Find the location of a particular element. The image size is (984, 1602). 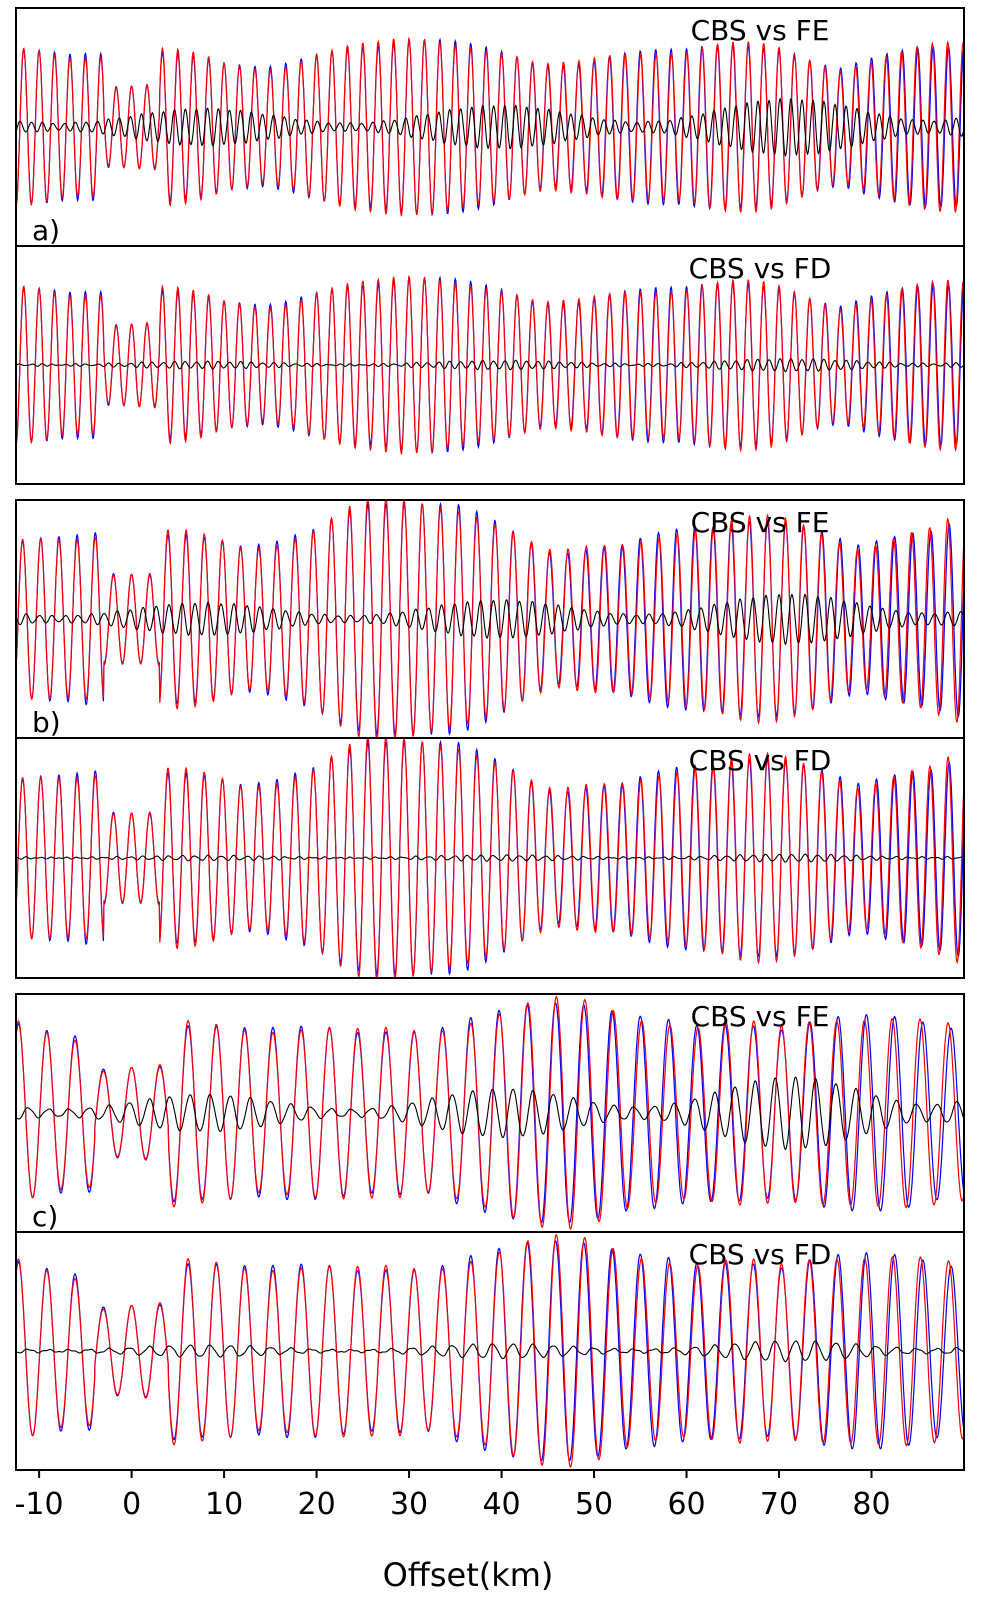

panel-1-2: CBS vs FD is located at coordinates (490, 365).